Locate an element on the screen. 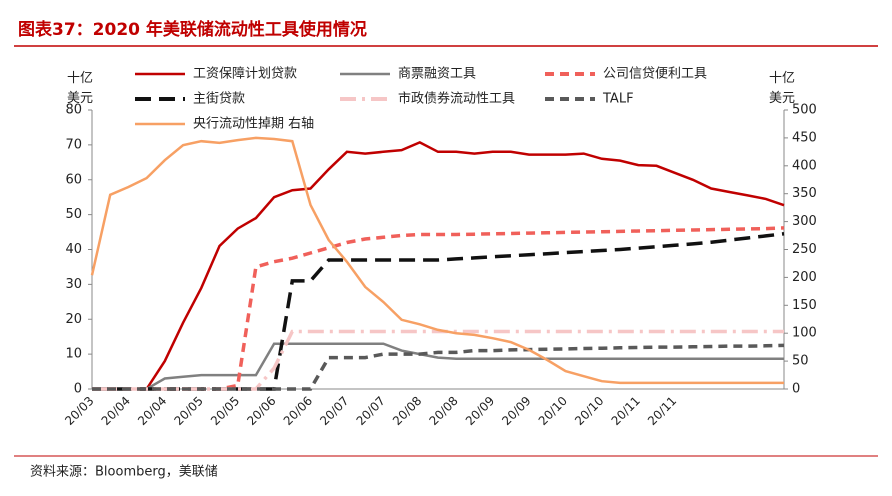  y2-tick-label: 500 is located at coordinates (804, 110).